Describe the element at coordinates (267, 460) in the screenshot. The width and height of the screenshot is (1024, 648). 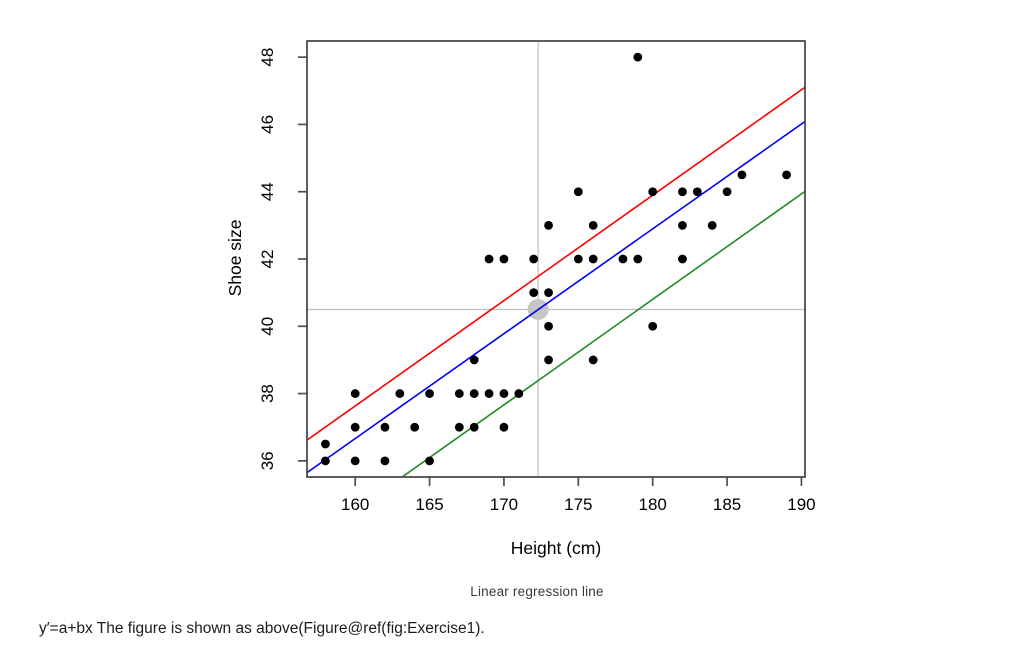
I see `y-tick-label: 36` at that location.